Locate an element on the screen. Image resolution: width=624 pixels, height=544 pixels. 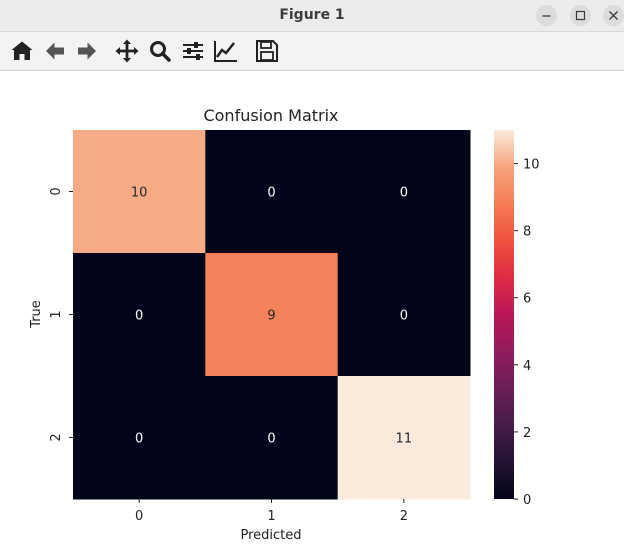
colorbar-tick-label: 4 is located at coordinates (527, 366).